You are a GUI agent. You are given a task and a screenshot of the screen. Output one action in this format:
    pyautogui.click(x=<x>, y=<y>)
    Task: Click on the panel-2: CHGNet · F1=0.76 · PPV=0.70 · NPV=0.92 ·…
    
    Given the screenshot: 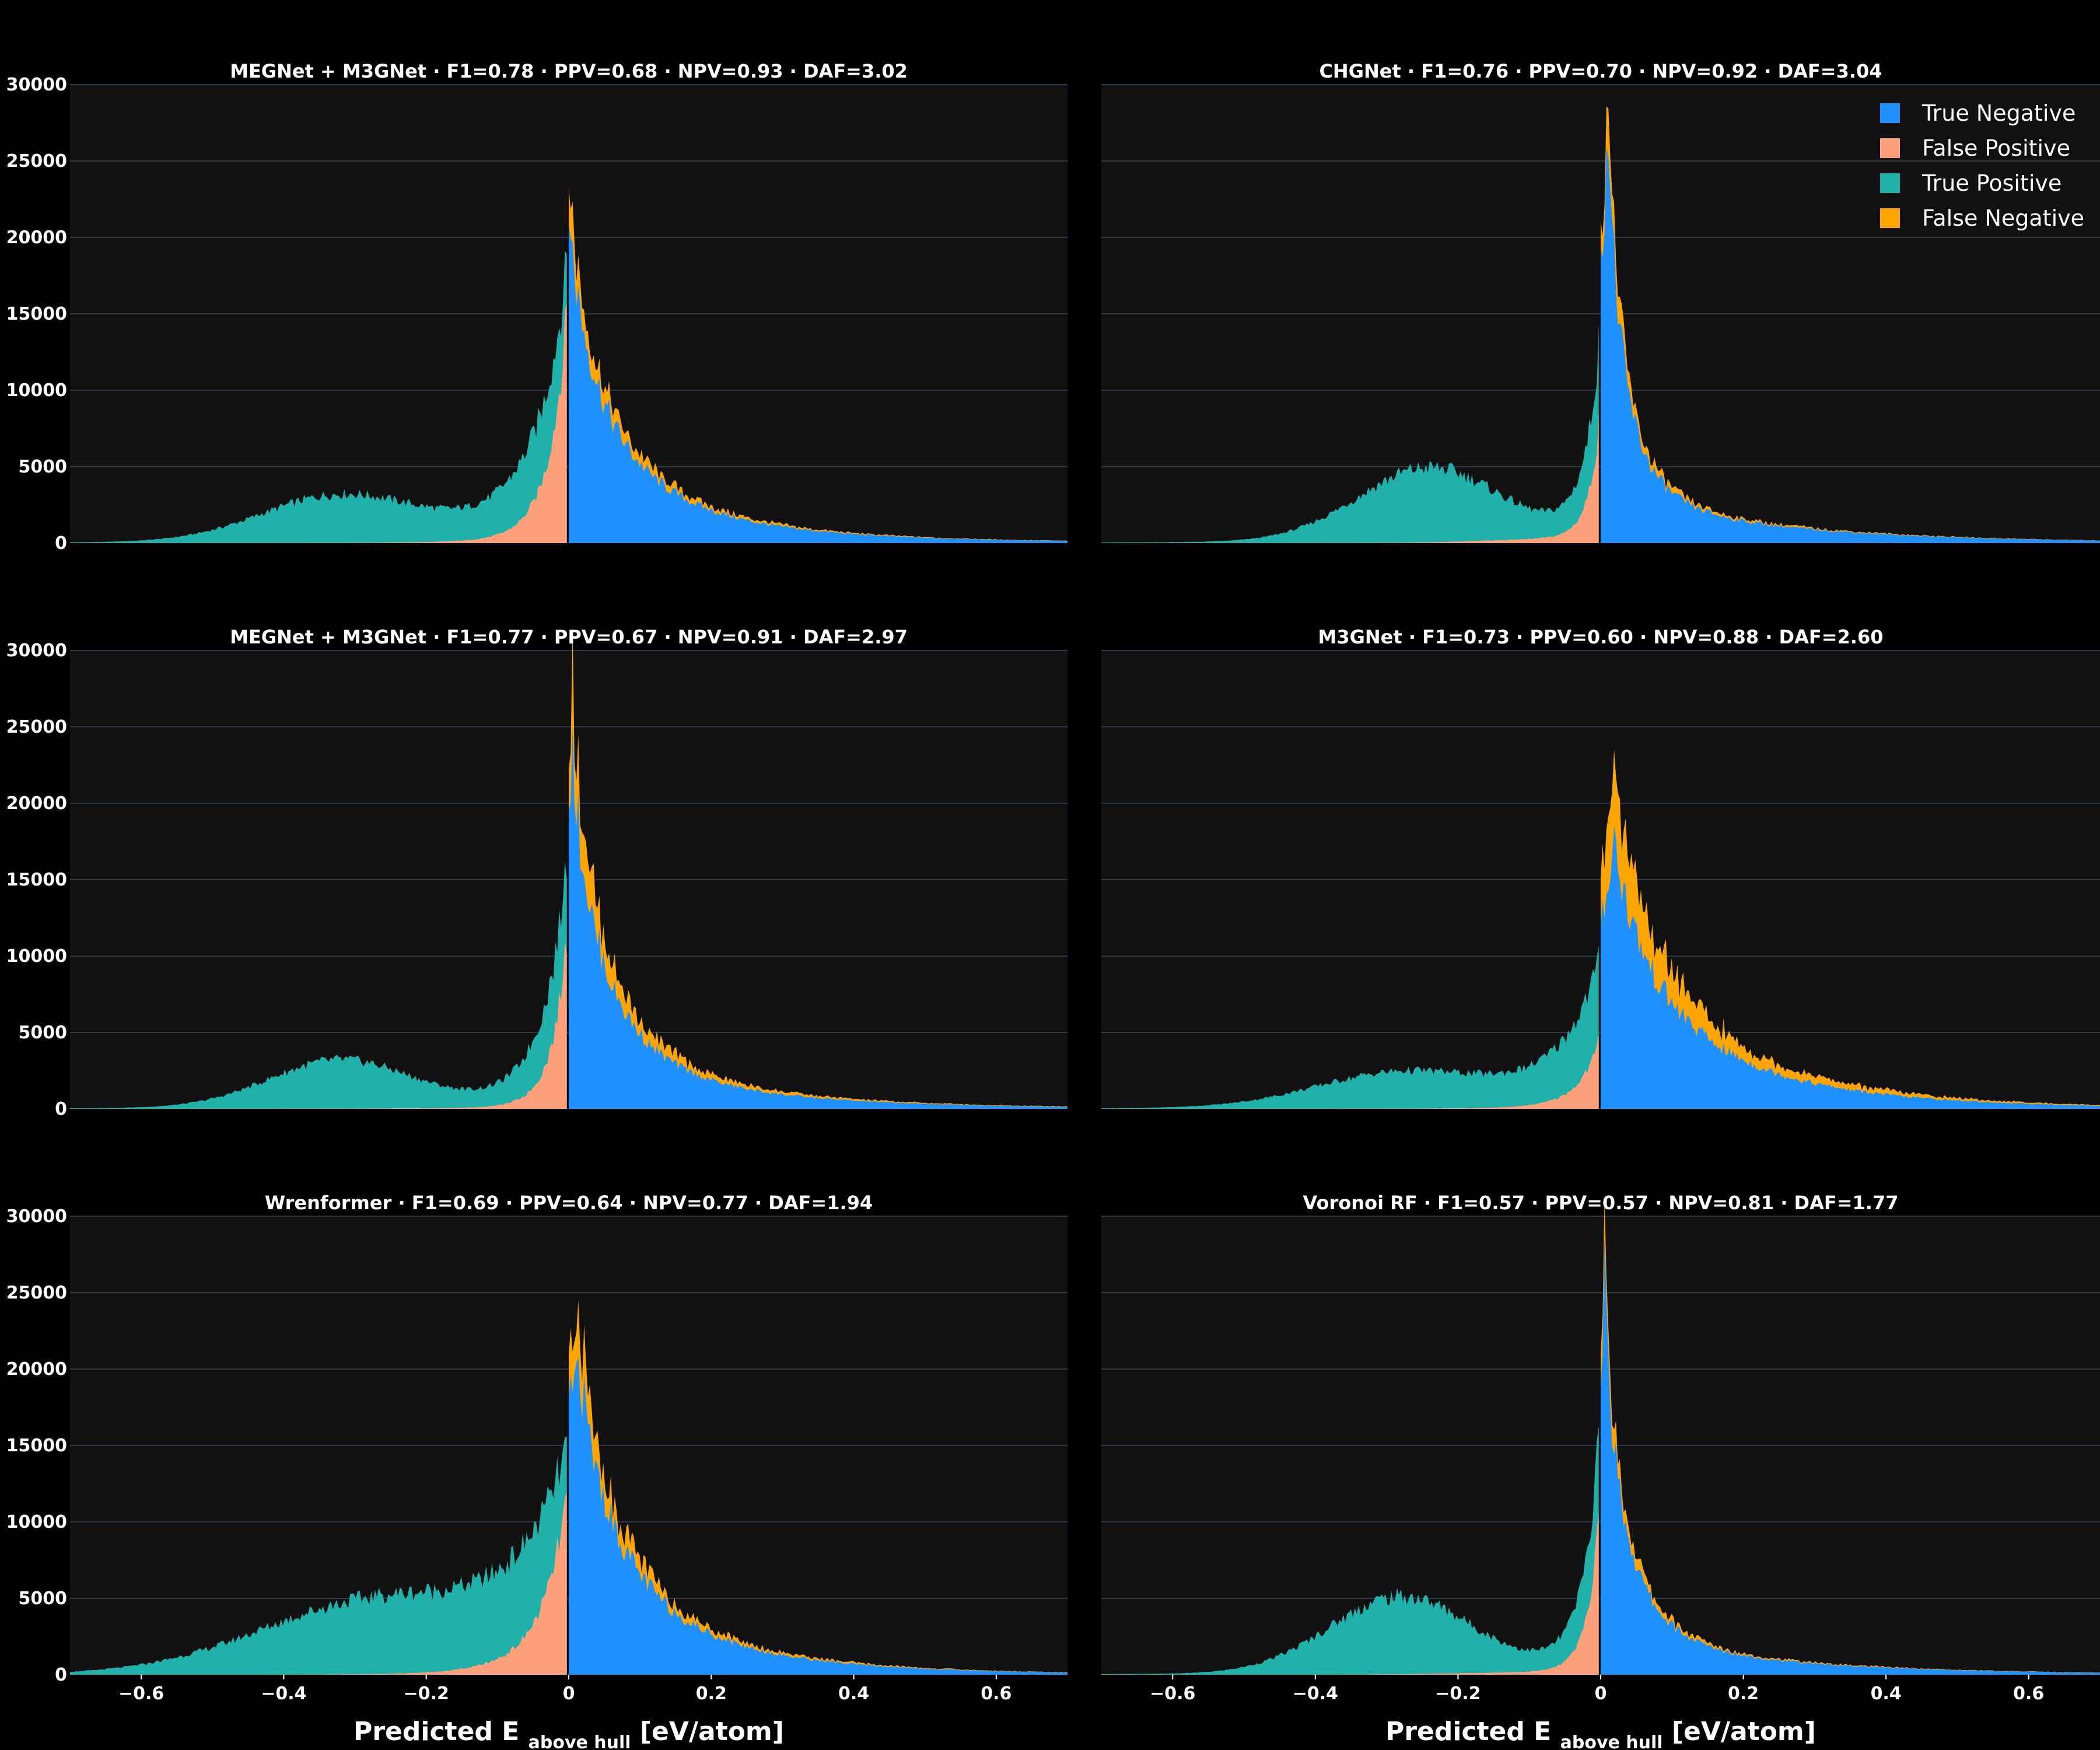 What is the action you would take?
    pyautogui.click(x=1601, y=302)
    